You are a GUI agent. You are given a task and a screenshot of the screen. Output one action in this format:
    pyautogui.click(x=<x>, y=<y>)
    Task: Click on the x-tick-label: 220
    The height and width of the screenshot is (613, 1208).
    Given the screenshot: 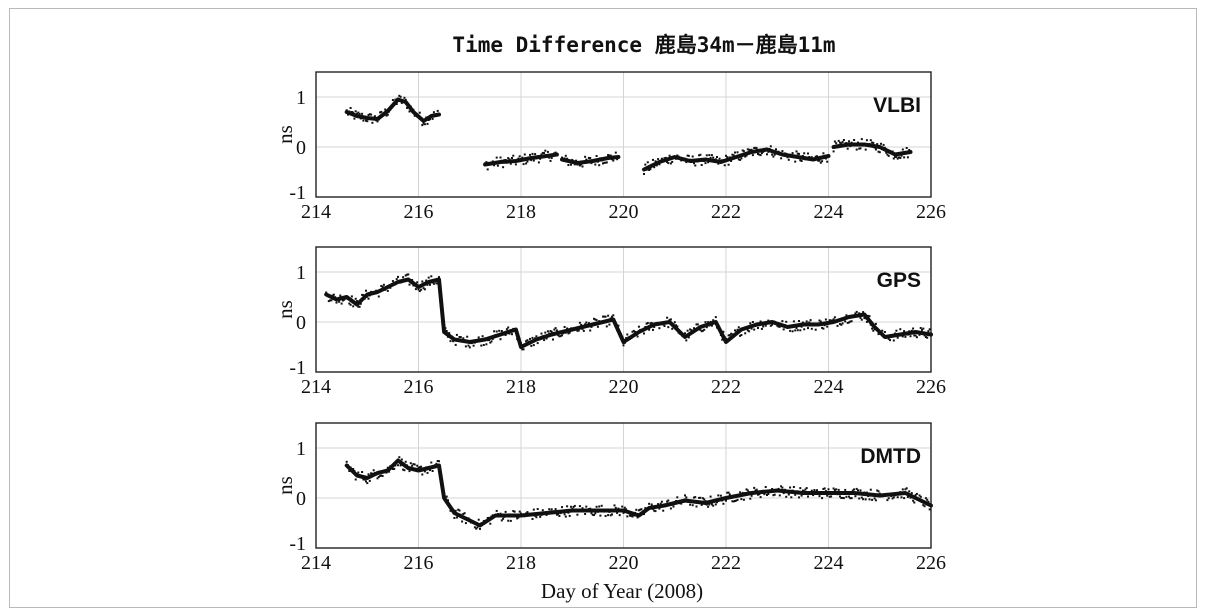 What is the action you would take?
    pyautogui.click(x=624, y=212)
    